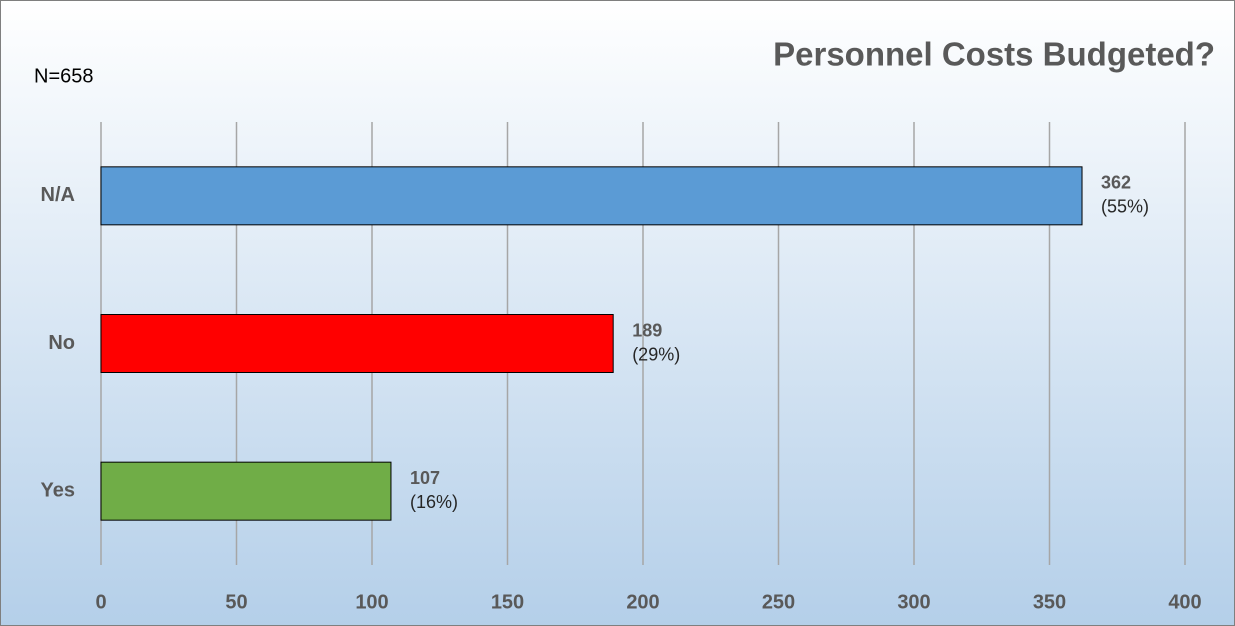 The width and height of the screenshot is (1235, 626). What do you see at coordinates (778, 602) in the screenshot?
I see `x-tick-label: 250` at bounding box center [778, 602].